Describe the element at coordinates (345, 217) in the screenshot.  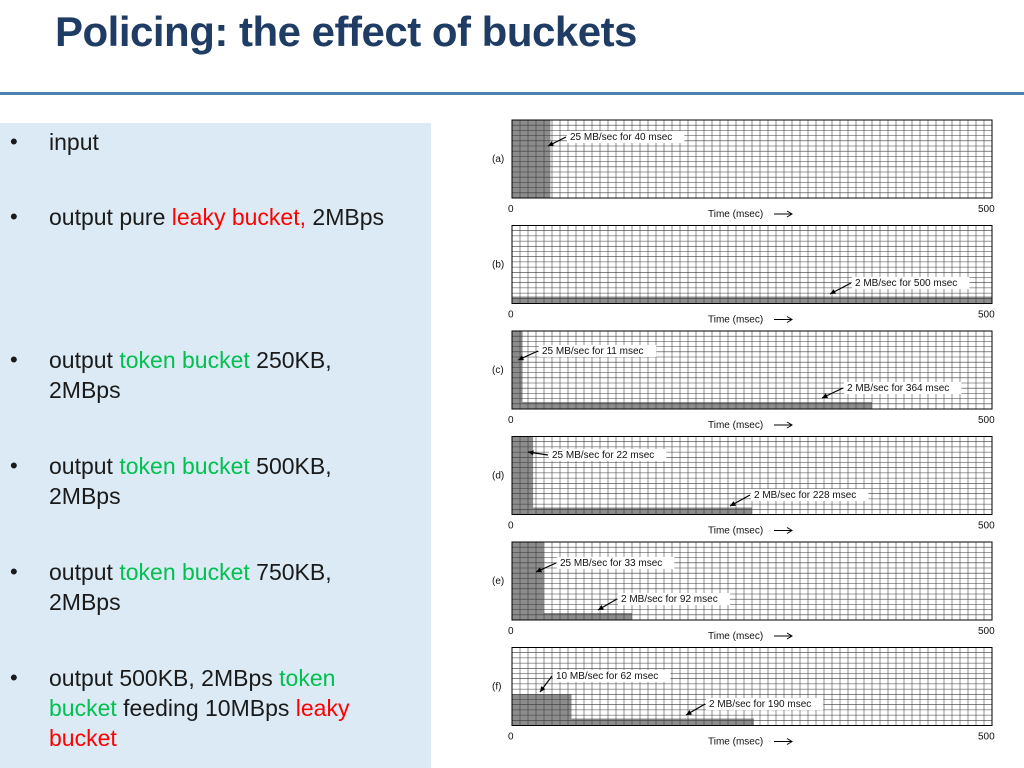
I see `bullet-run-black: 2MBps` at that location.